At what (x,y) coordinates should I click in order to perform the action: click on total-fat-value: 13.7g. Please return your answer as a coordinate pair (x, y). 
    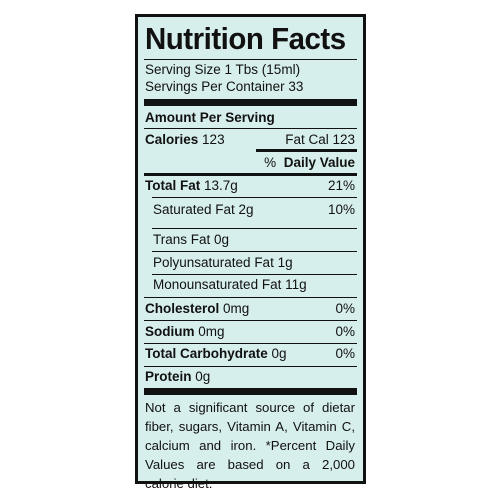
    Looking at the image, I should click on (221, 185).